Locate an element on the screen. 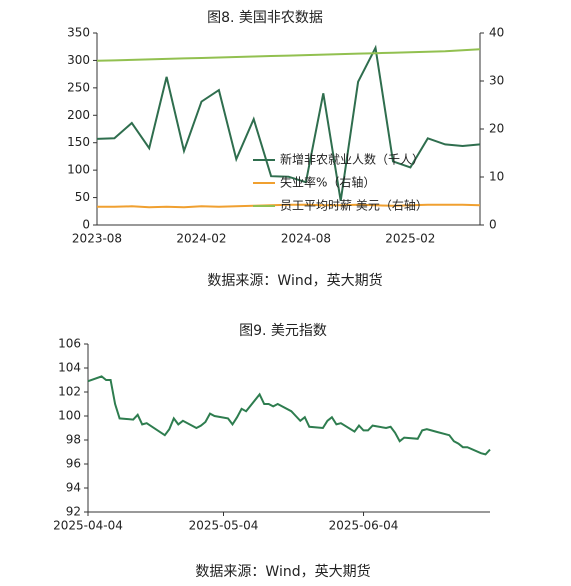 The width and height of the screenshot is (571, 586). y-tick-label: 50 is located at coordinates (82, 197).